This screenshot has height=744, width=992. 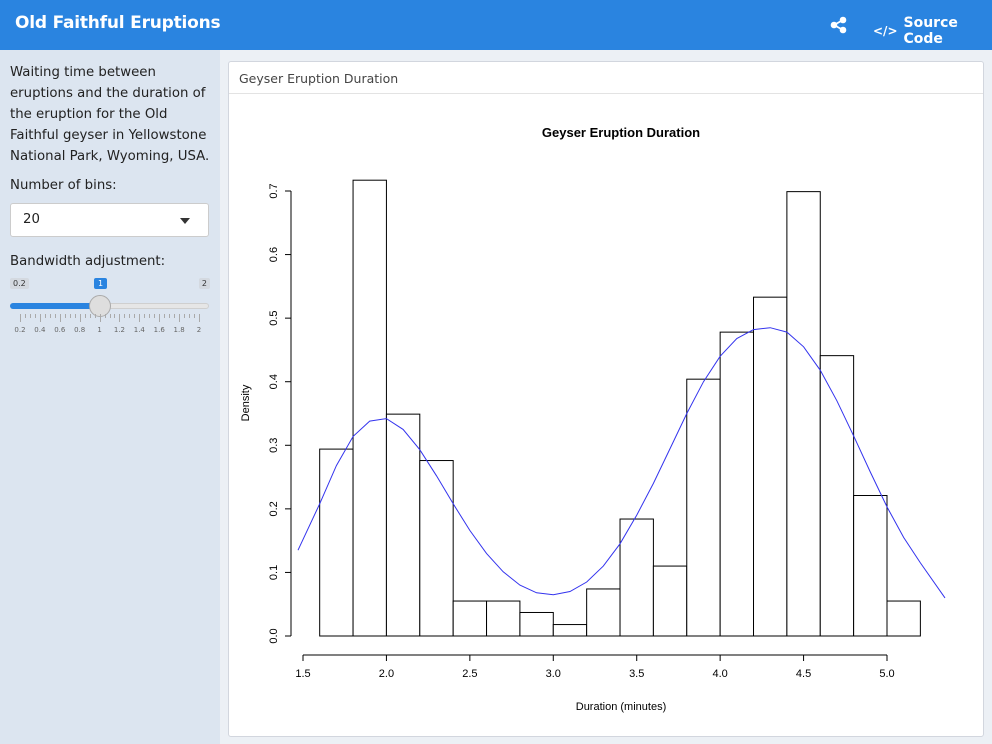 What do you see at coordinates (159, 330) in the screenshot?
I see `slider-tick-label: 1.6` at bounding box center [159, 330].